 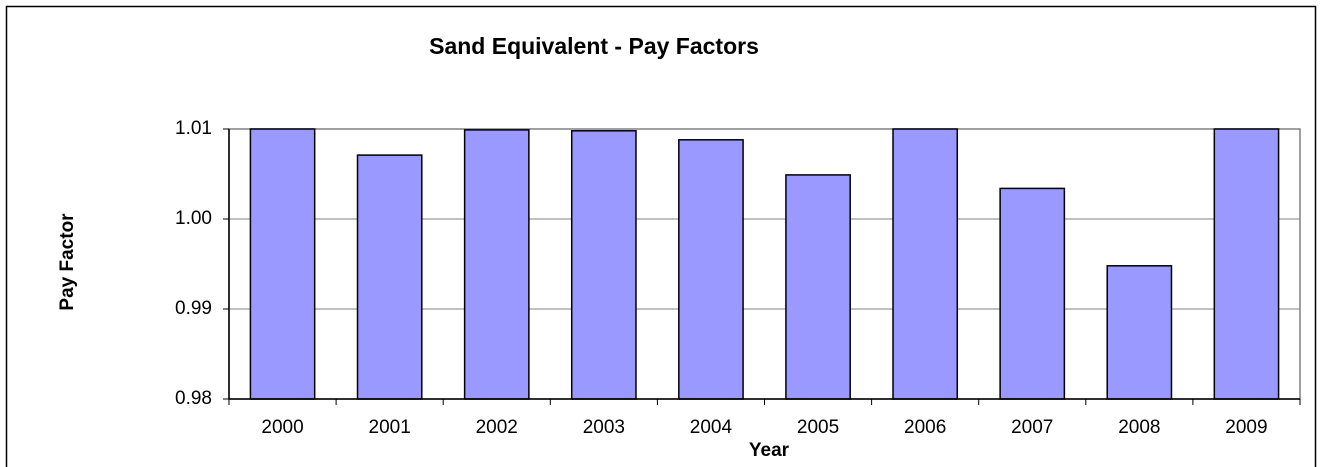 What do you see at coordinates (925, 427) in the screenshot?
I see `x-tick-label: 2006` at bounding box center [925, 427].